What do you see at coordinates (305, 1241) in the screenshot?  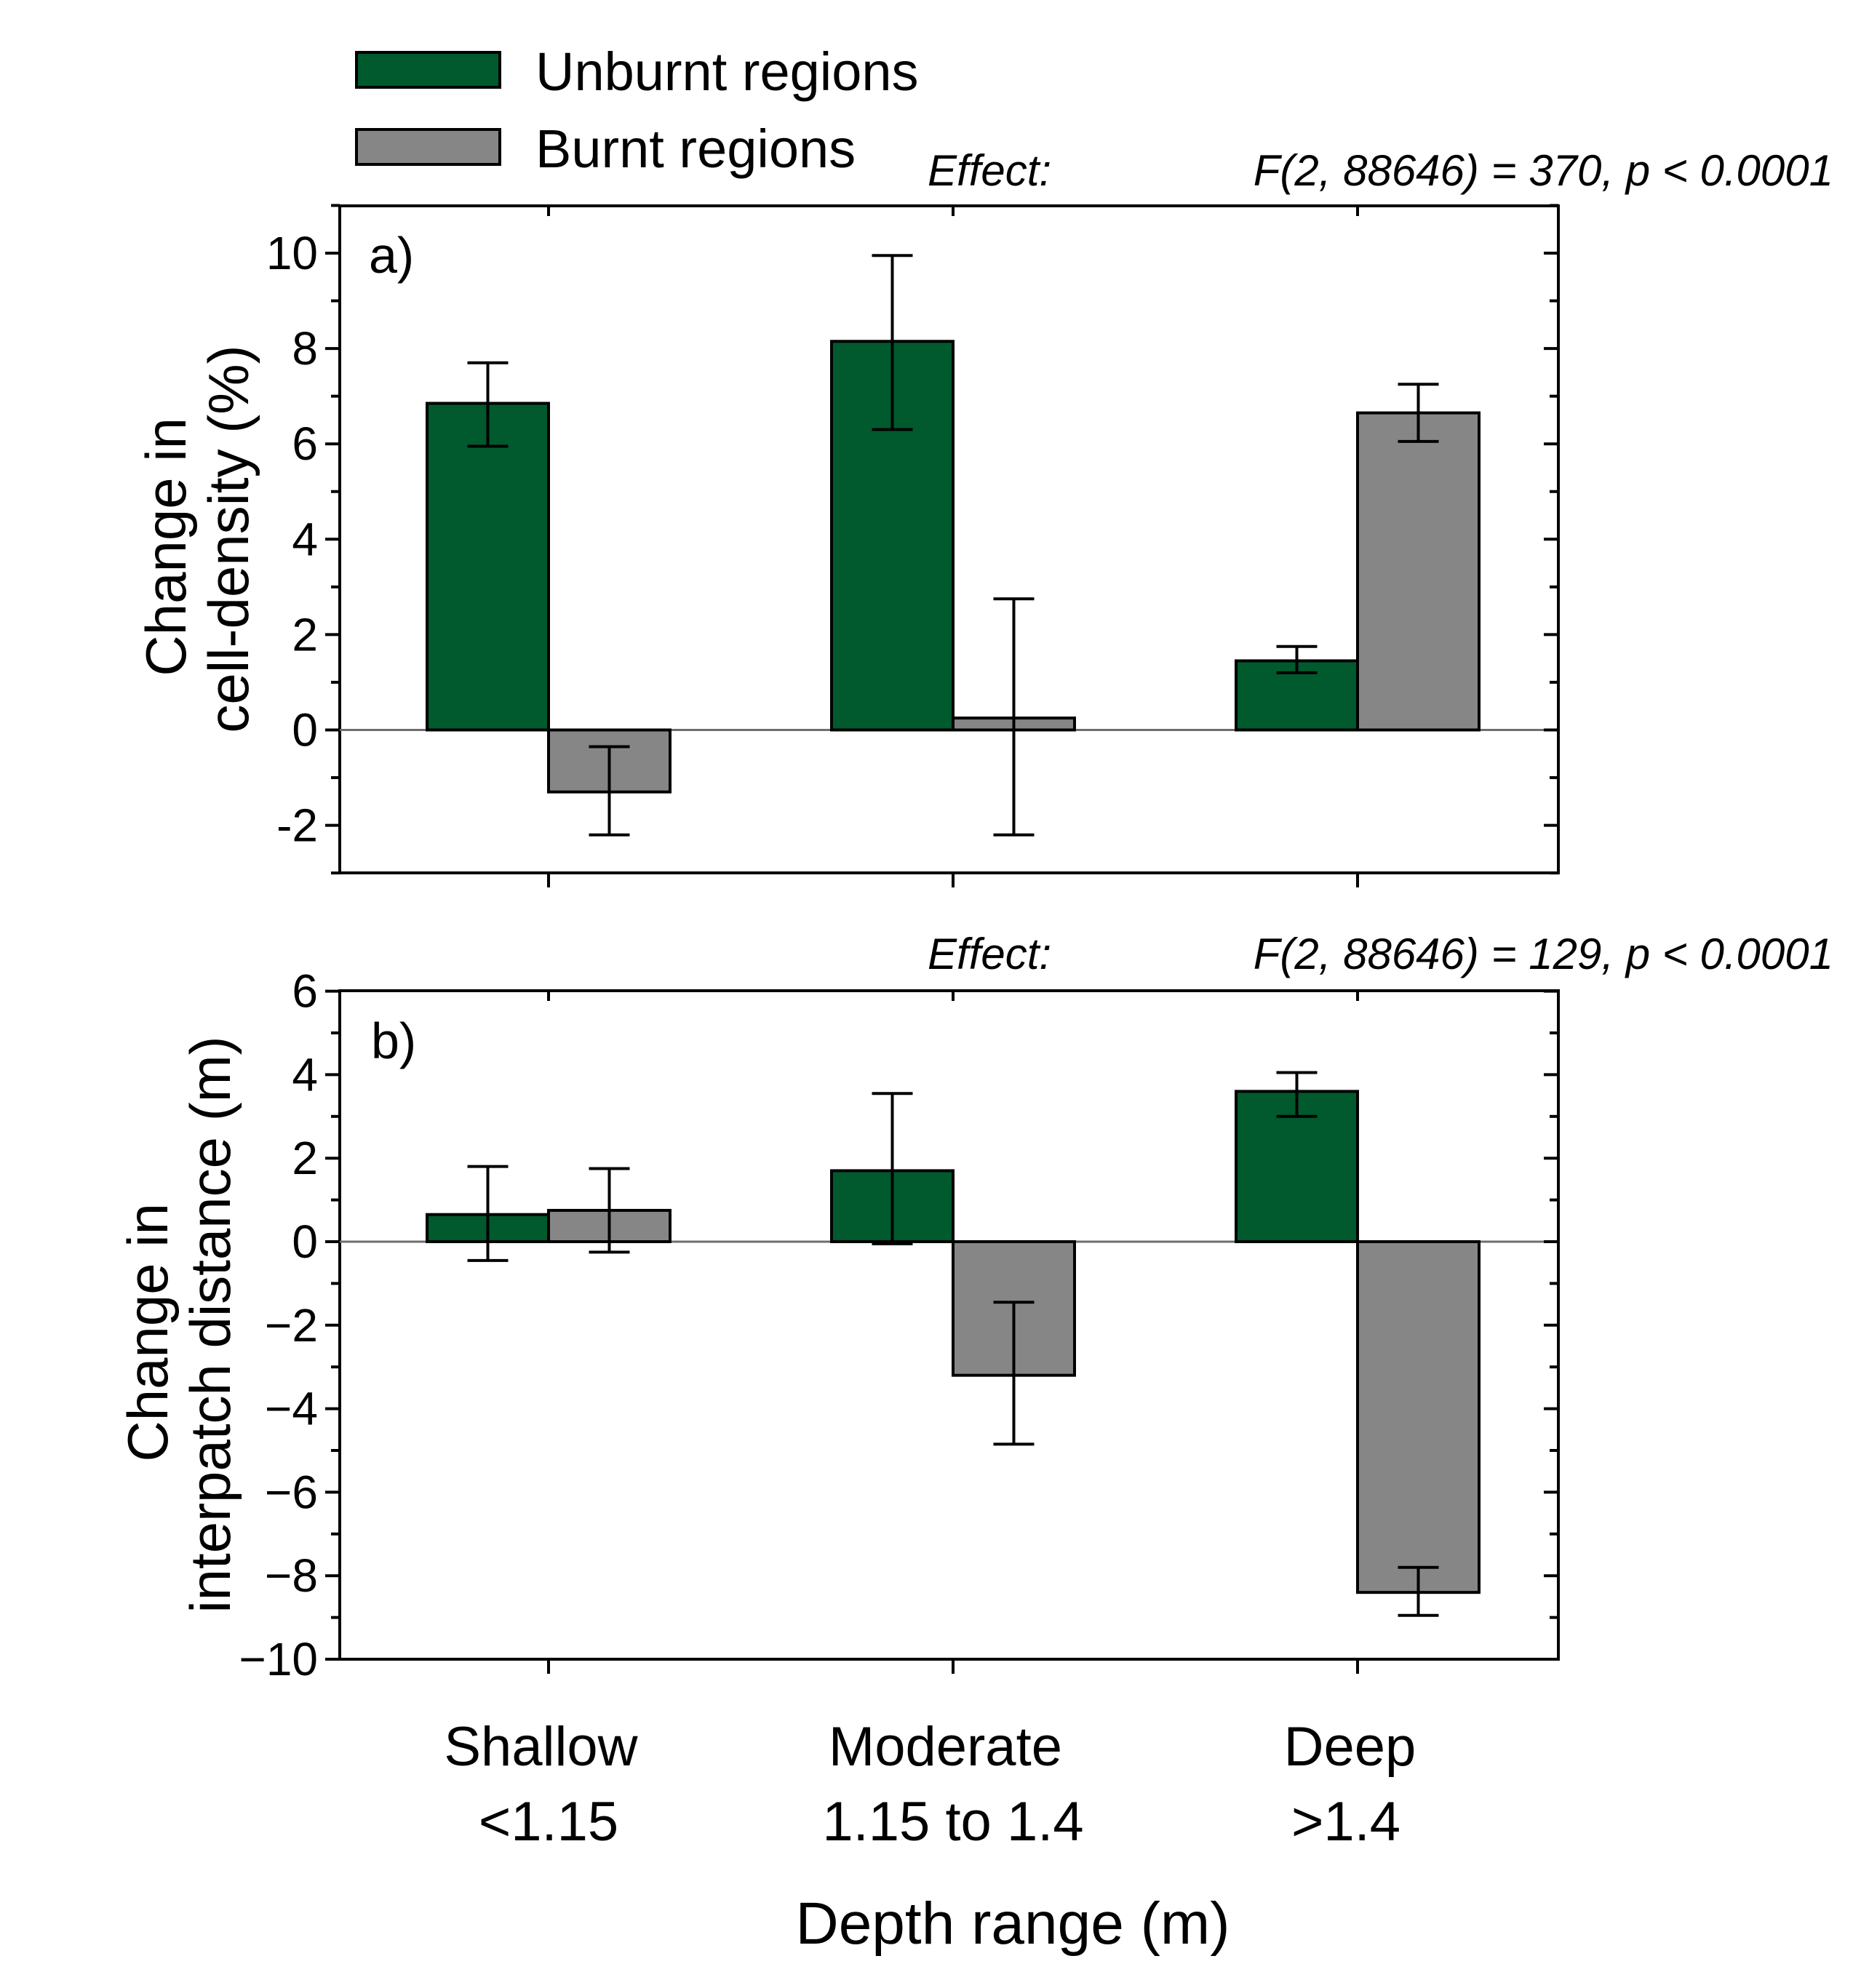 I see `y-tick-label-b: 0` at bounding box center [305, 1241].